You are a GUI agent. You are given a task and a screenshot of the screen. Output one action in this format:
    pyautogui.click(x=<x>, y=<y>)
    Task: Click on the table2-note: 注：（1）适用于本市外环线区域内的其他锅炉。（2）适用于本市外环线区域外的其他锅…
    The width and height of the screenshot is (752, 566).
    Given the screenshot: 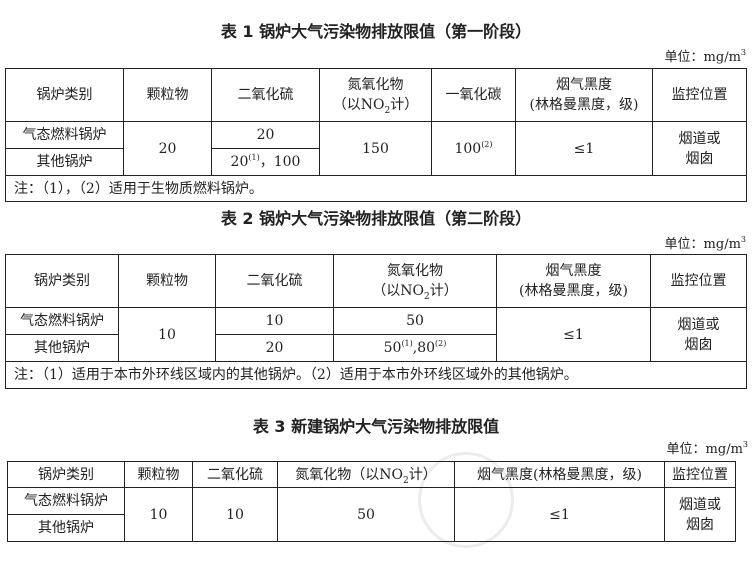 What is the action you would take?
    pyautogui.click(x=376, y=375)
    